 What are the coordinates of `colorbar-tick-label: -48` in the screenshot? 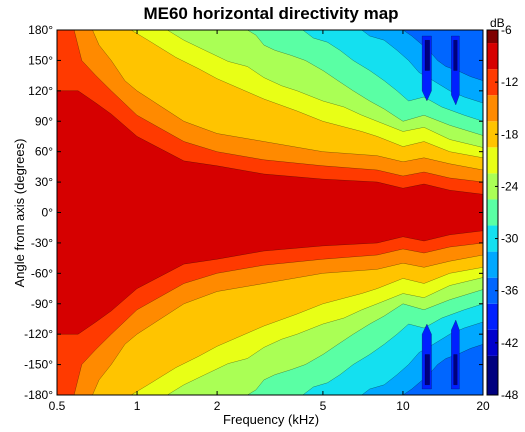 It's located at (510, 395).